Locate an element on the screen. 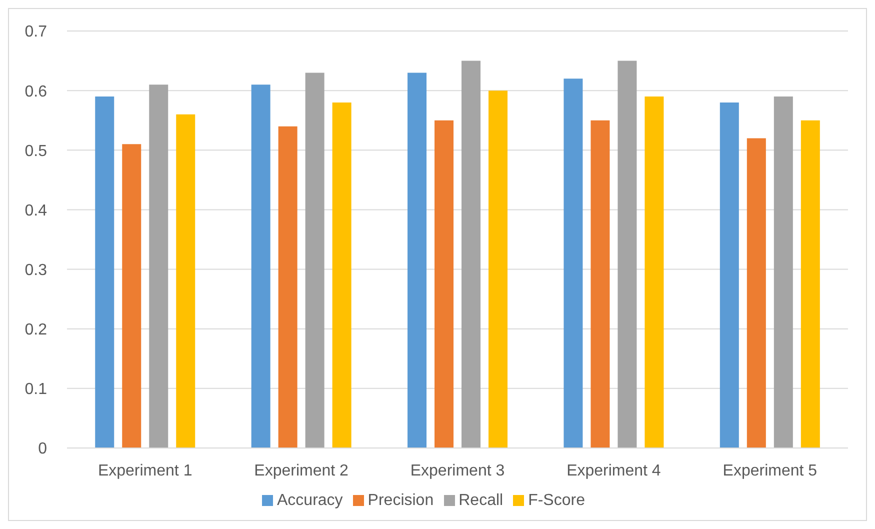 This screenshot has width=875, height=529. legend-label: Precision is located at coordinates (401, 500).